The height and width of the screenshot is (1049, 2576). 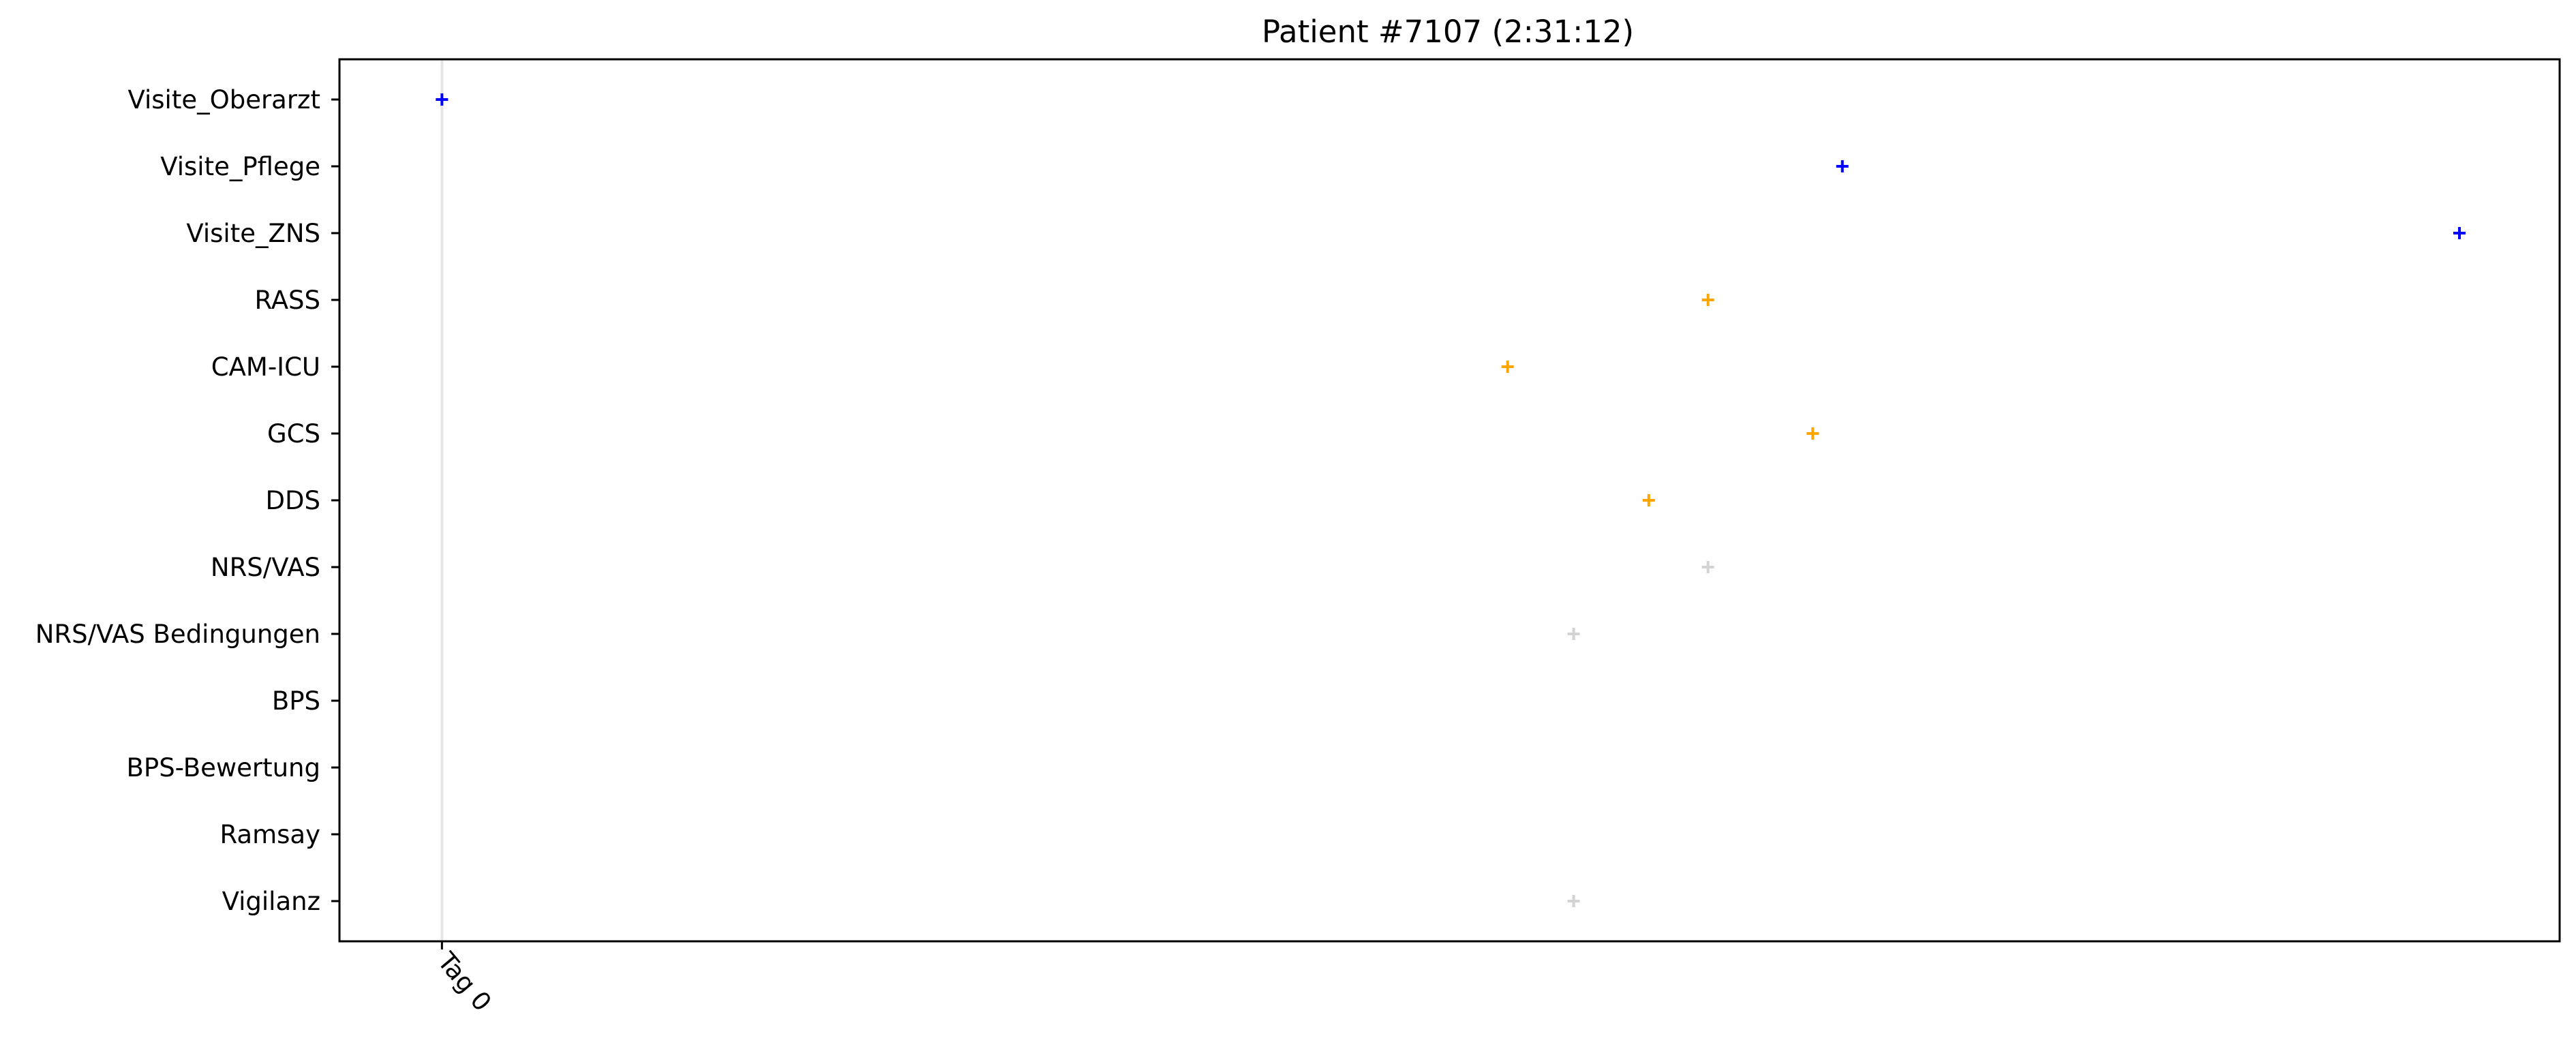 What do you see at coordinates (178, 634) in the screenshot?
I see `y-tick-label: NRS/VAS Bedingungen` at bounding box center [178, 634].